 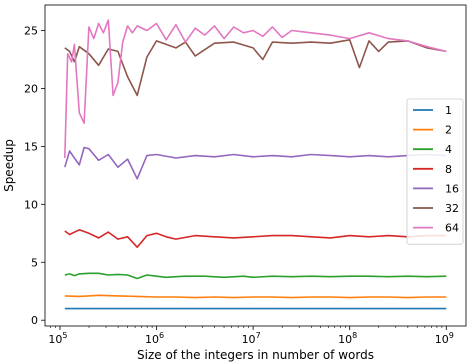 I want to click on legend-label-32: 32, so click(x=452, y=208).